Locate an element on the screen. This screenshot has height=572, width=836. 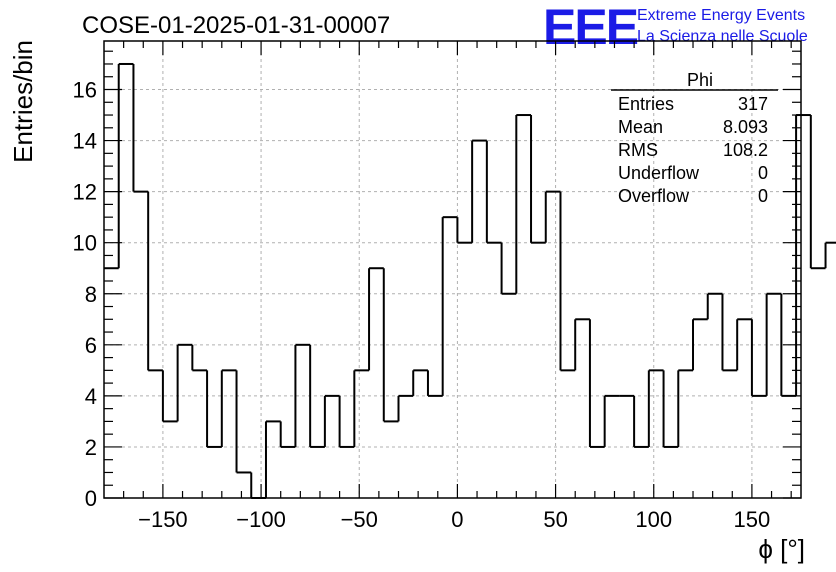
y-axis-title: Entries/bin is located at coordinates (23, 101).